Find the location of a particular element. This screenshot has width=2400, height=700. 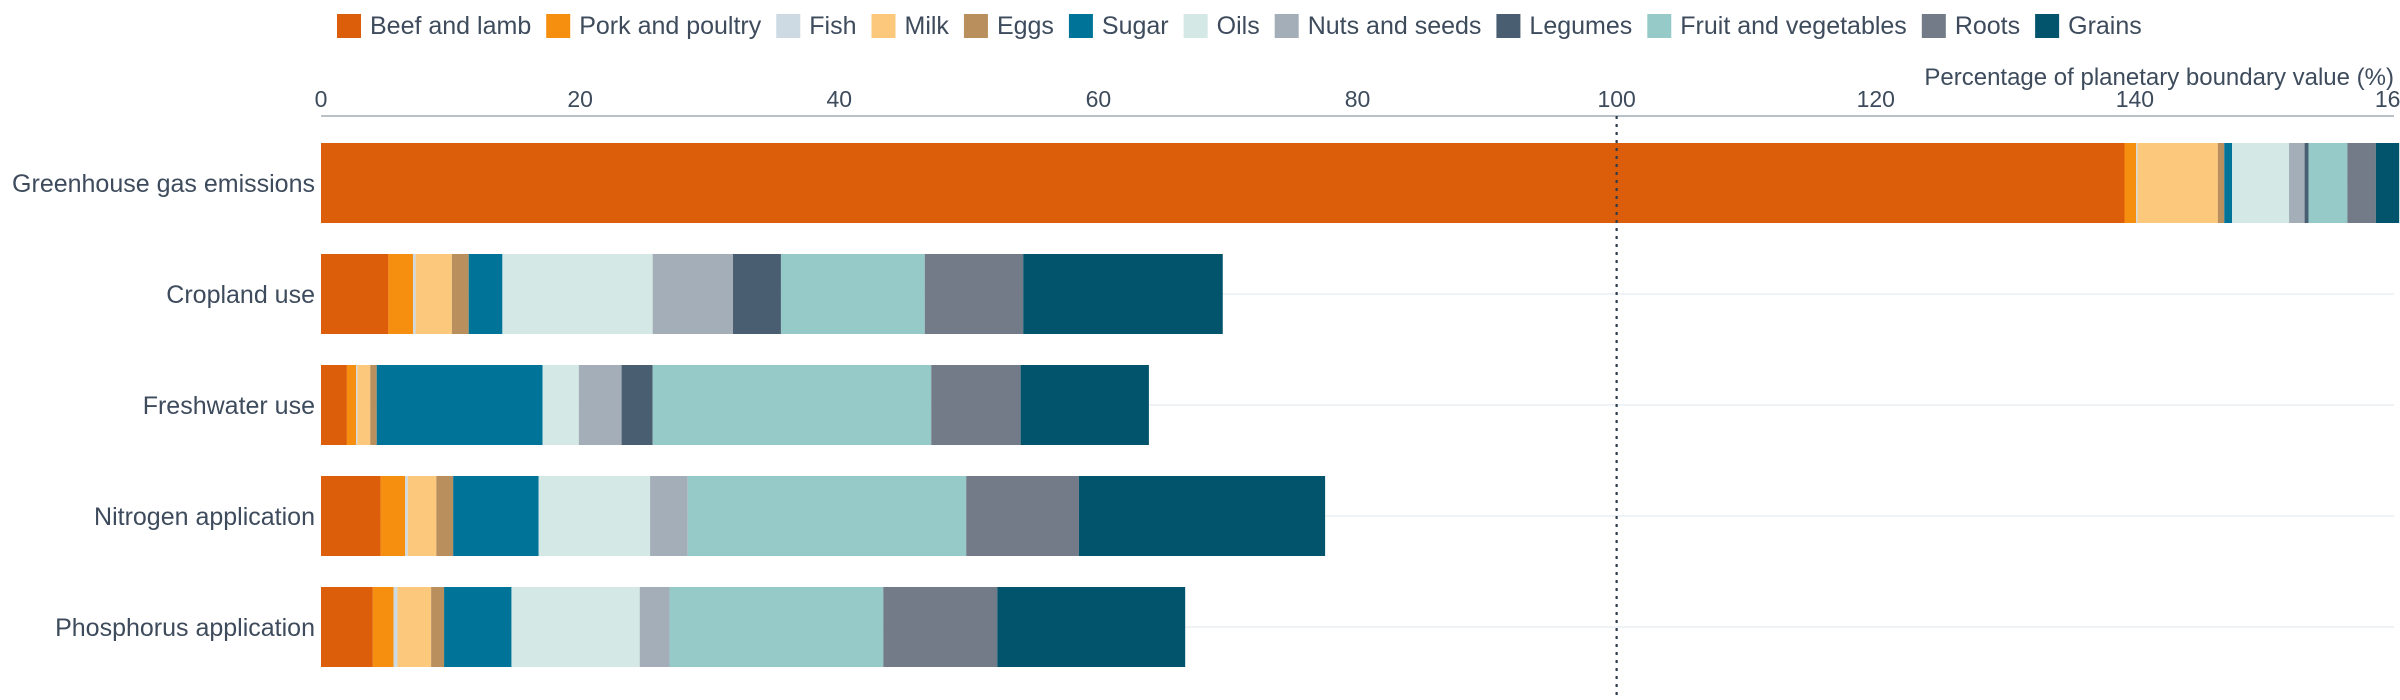

legend-item-legumes: Legumes is located at coordinates (1564, 26).